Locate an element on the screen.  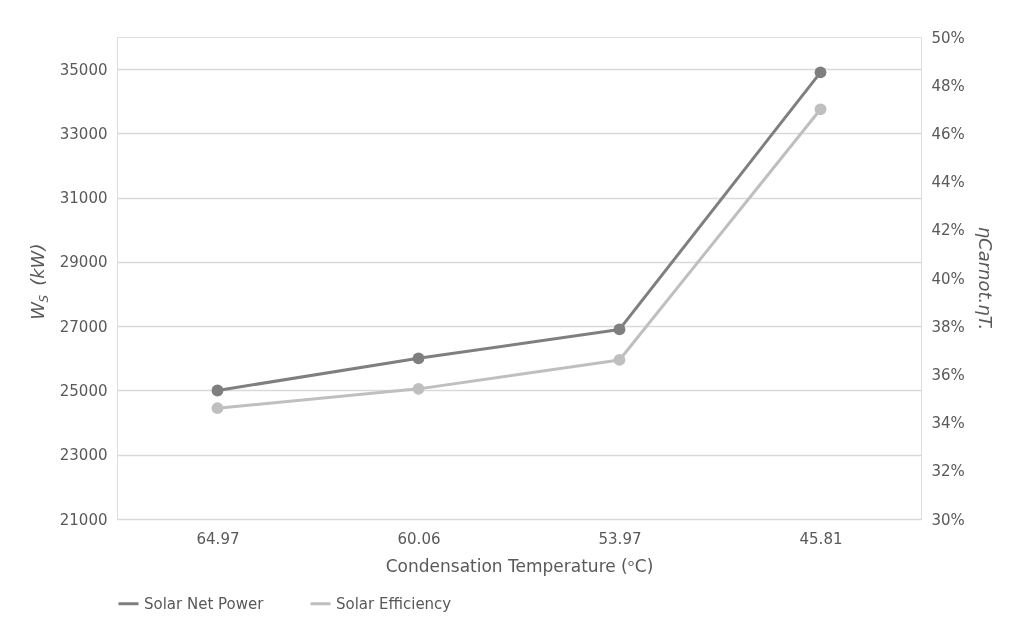
y2-tick-label: 42% is located at coordinates (948, 230).